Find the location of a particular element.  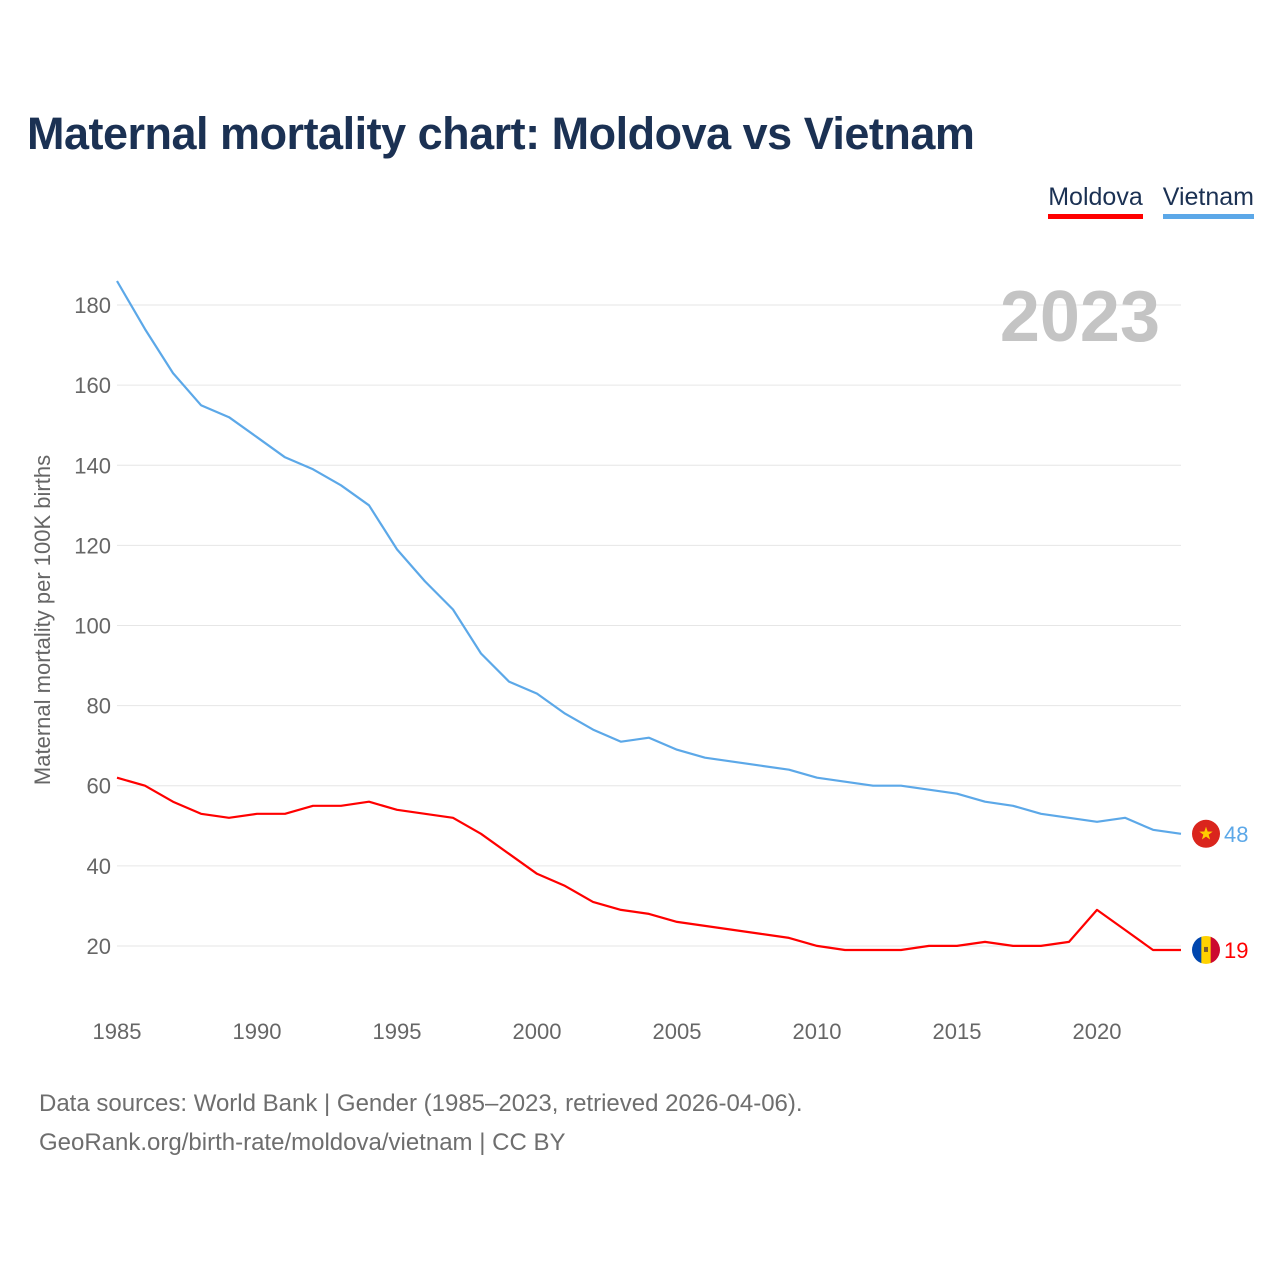

x-tick-label: 1985 is located at coordinates (117, 1031).